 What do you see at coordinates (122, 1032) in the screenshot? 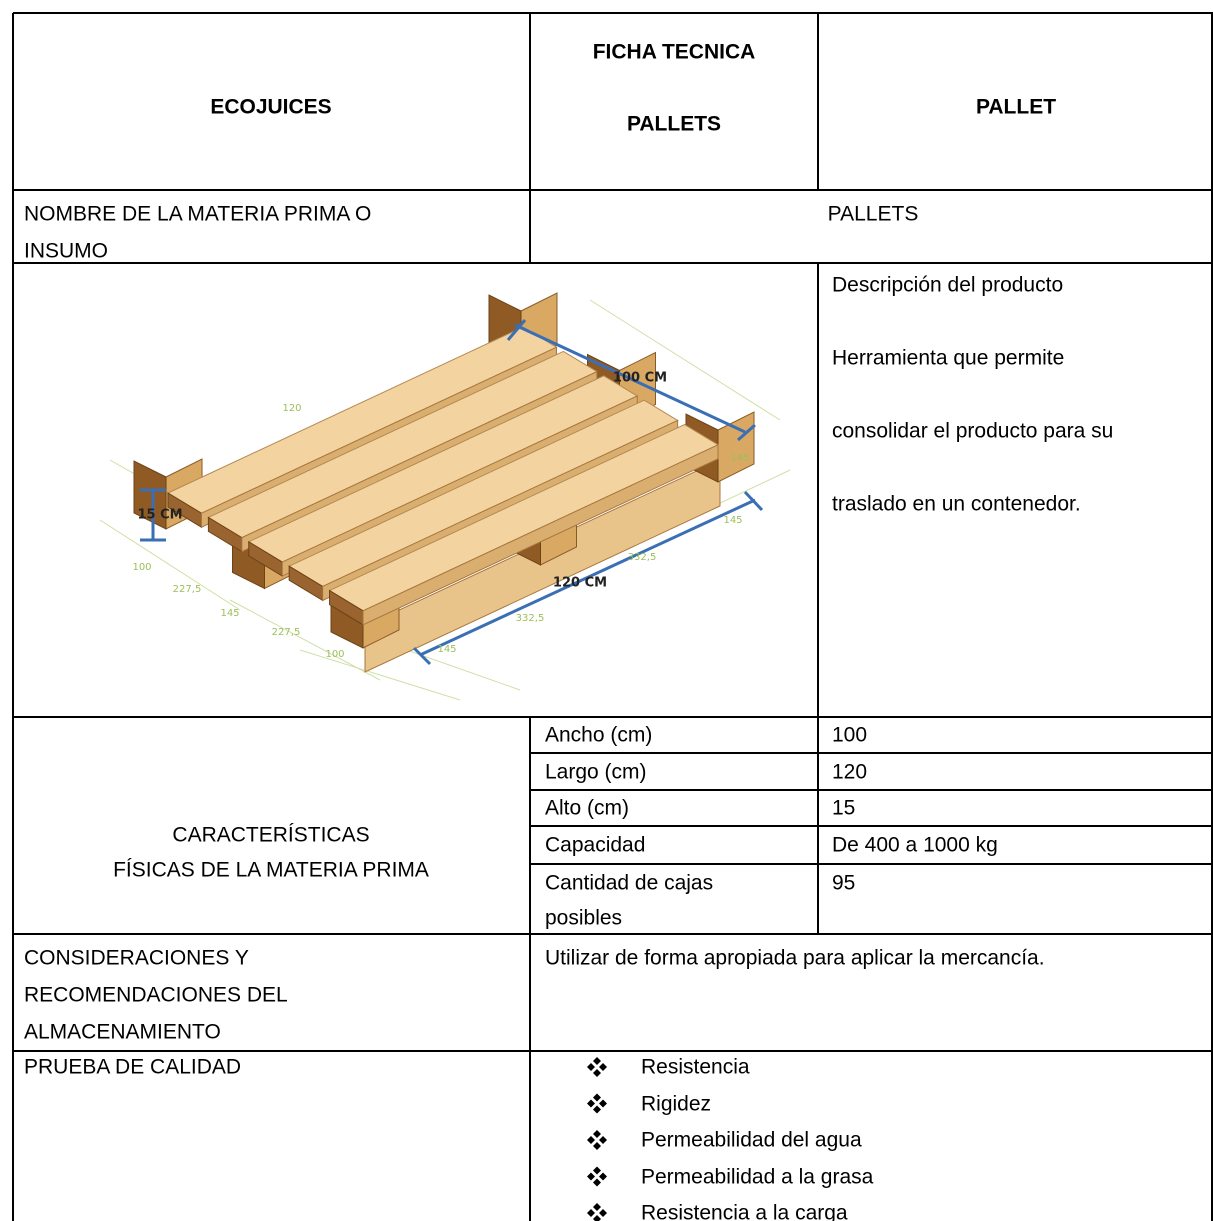
I see `row-label: ALMACENAMIENTO` at bounding box center [122, 1032].